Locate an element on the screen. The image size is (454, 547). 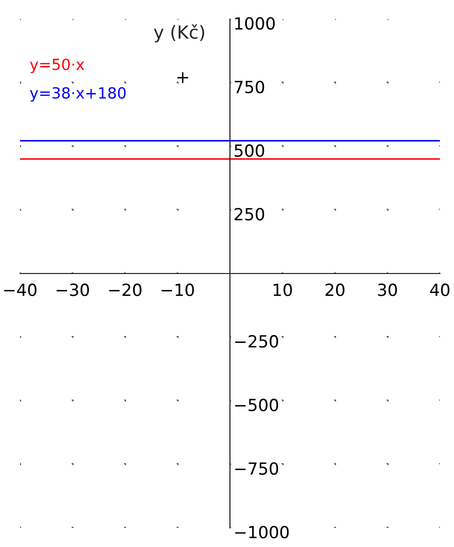
y-axis-title: y (Kč) is located at coordinates (179, 33).